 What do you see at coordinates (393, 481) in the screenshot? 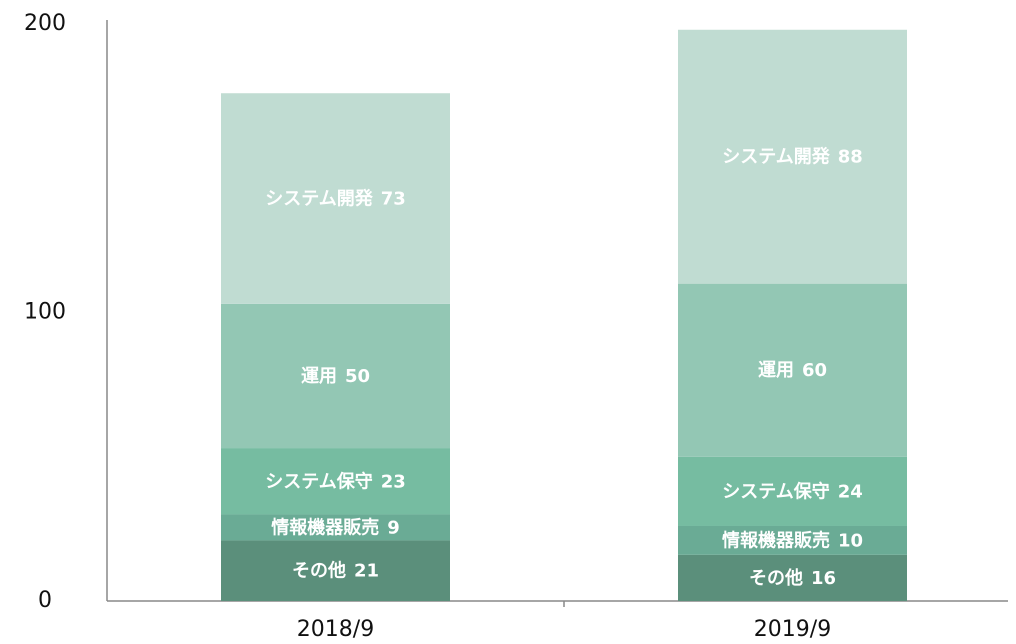
I see `segment-value: 23` at bounding box center [393, 481].